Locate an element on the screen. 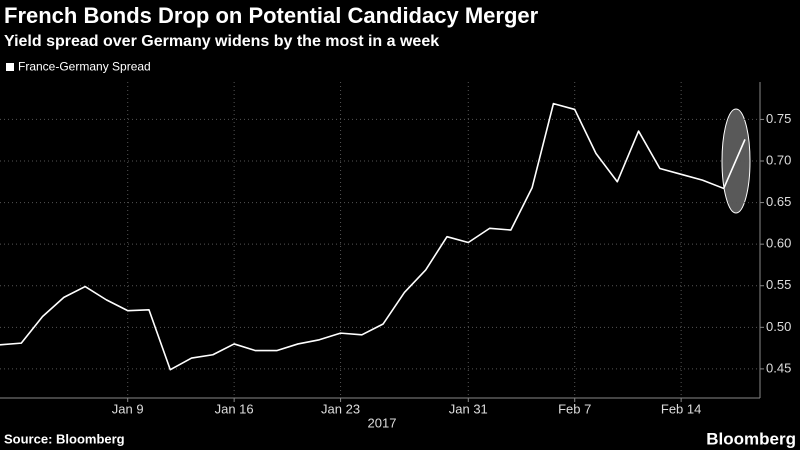 The height and width of the screenshot is (450, 800). brand: Bloomberg is located at coordinates (751, 438).